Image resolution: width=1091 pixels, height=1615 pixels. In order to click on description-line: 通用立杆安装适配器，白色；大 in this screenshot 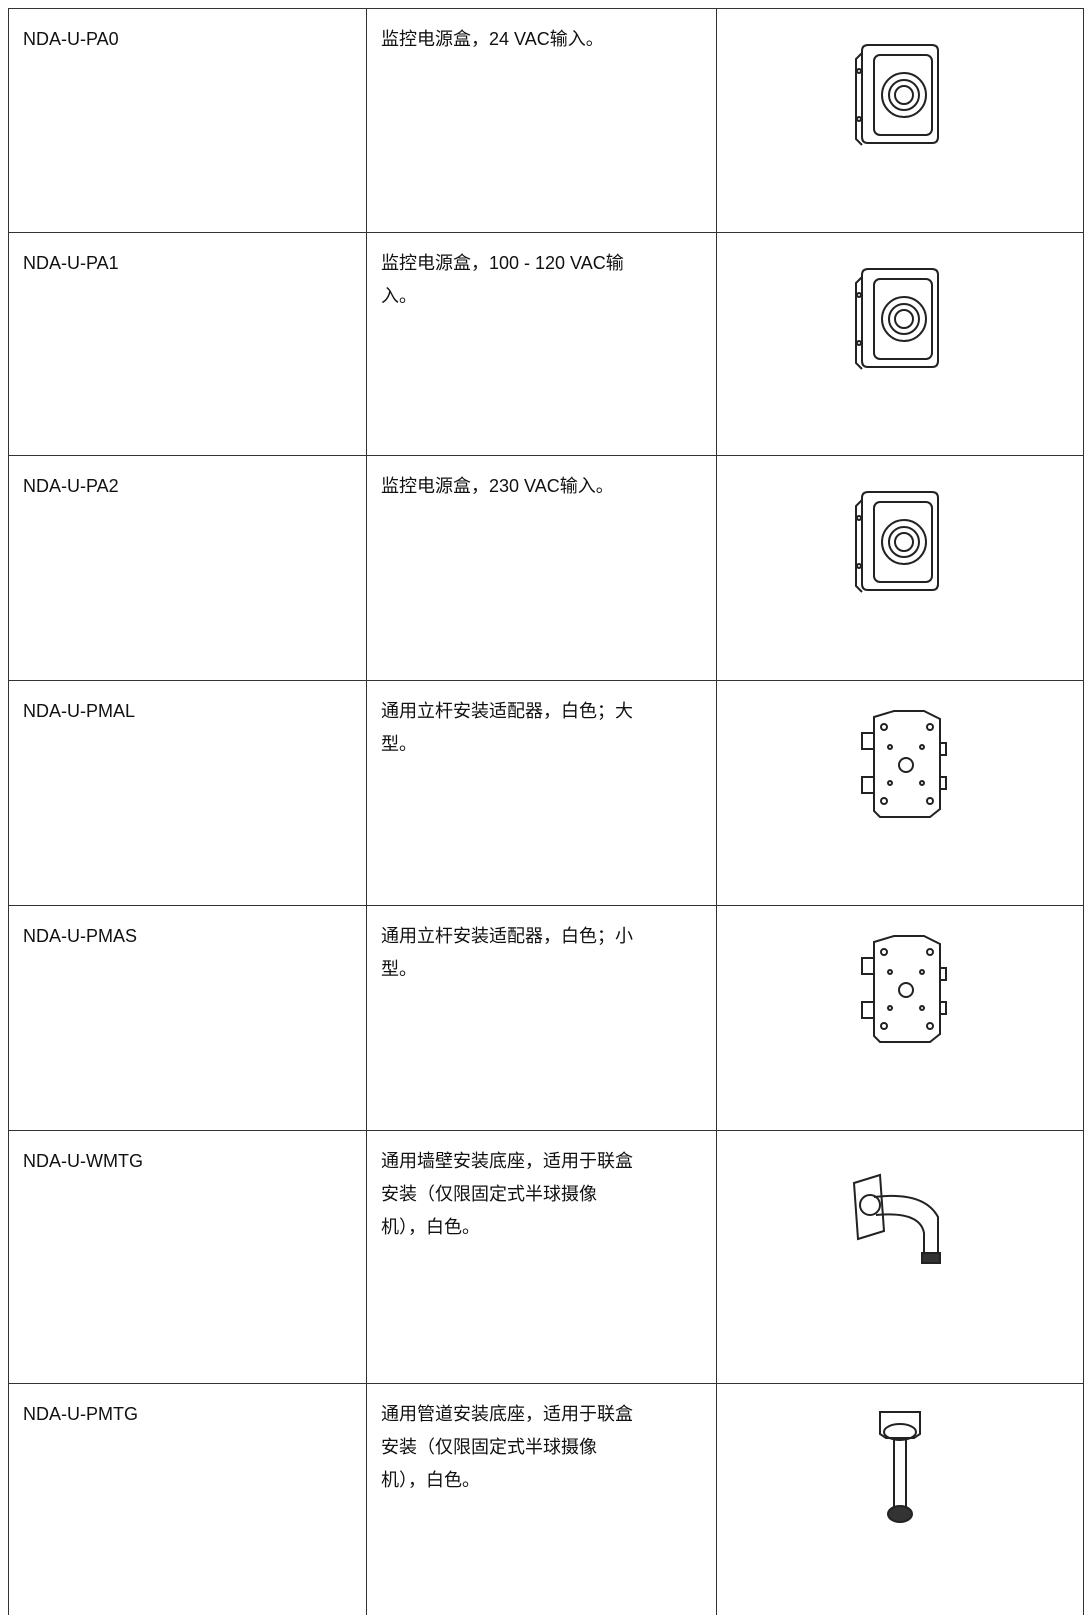, I will do `click(507, 711)`.